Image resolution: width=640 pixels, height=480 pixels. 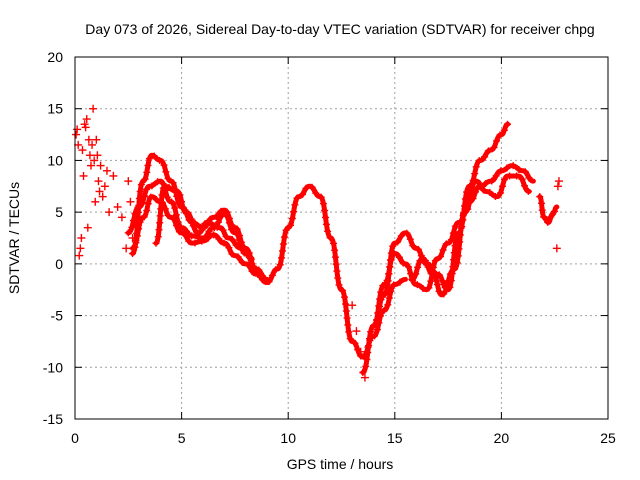 What do you see at coordinates (395, 438) in the screenshot?
I see `x-tick-label: 15` at bounding box center [395, 438].